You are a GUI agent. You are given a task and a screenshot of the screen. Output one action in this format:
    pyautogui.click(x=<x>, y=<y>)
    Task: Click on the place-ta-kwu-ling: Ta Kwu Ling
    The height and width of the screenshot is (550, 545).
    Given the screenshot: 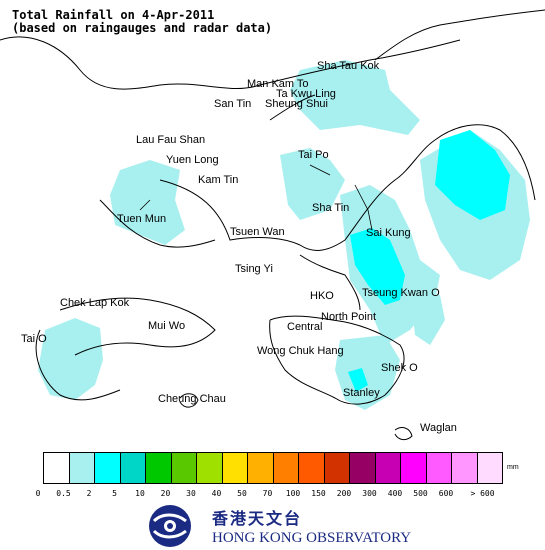 What is the action you would take?
    pyautogui.click(x=306, y=94)
    